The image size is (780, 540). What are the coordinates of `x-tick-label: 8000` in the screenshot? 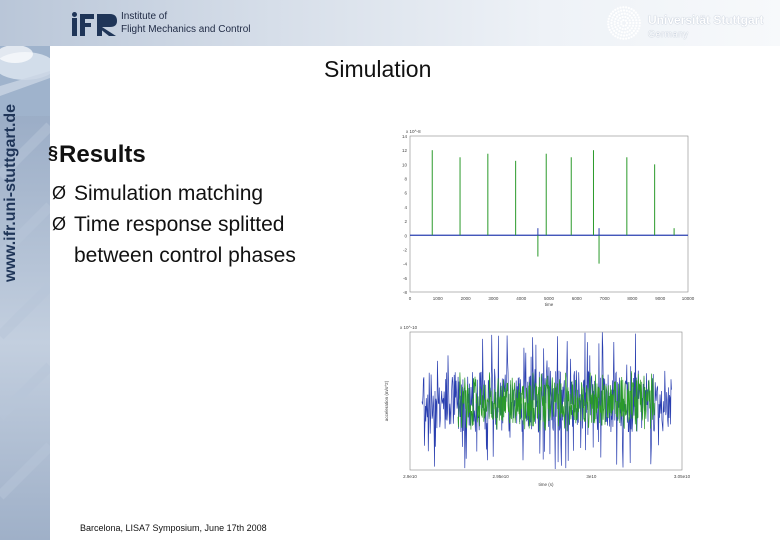 It's located at (632, 298).